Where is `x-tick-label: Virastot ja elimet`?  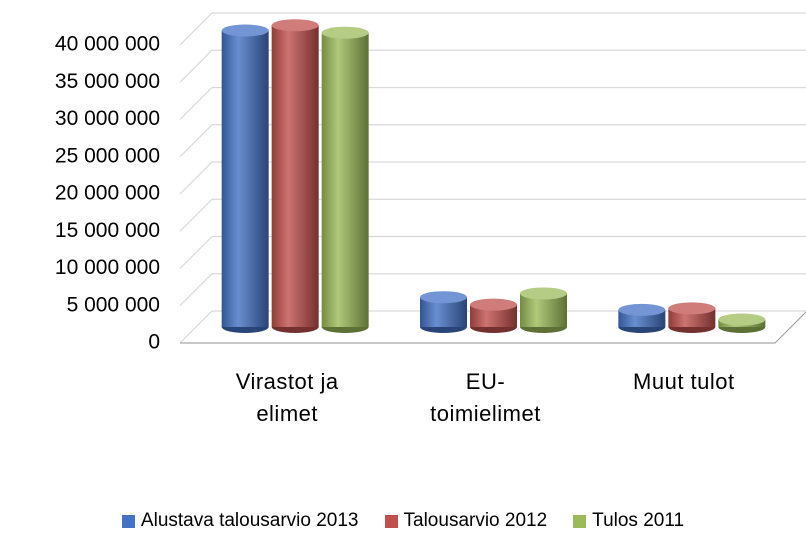
x-tick-label: Virastot ja elimet is located at coordinates (287, 397).